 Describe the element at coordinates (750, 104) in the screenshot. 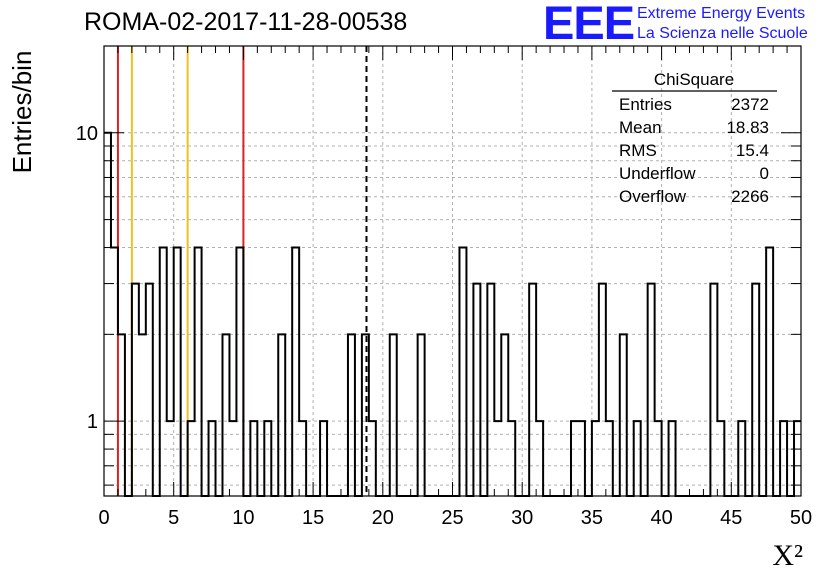

I see `stats-value: 2372` at that location.